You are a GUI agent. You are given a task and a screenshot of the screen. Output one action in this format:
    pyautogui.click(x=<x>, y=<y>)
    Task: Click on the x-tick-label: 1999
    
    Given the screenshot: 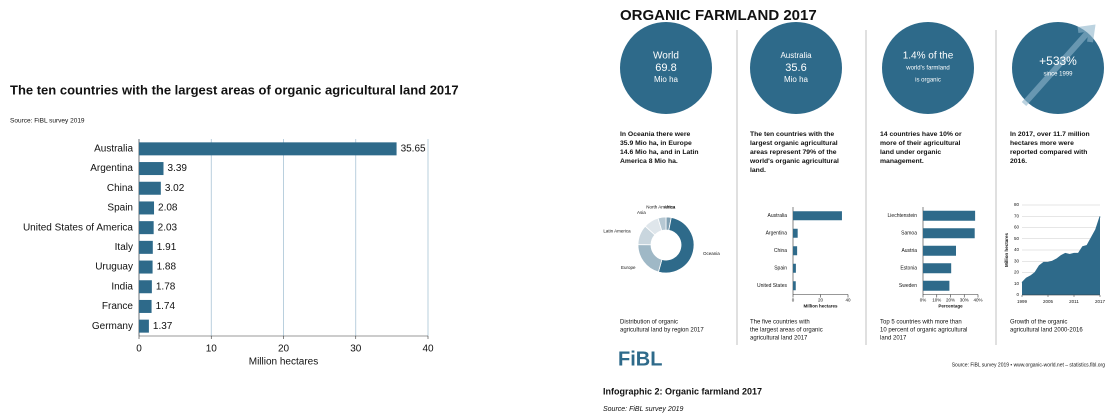 What is the action you would take?
    pyautogui.click(x=1022, y=301)
    